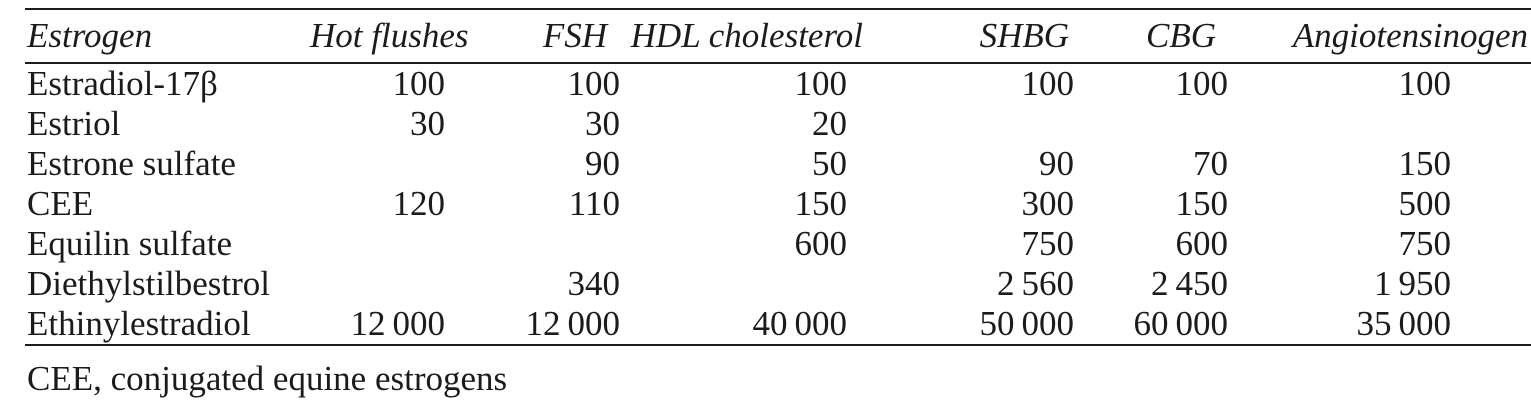 The image size is (1531, 410). What do you see at coordinates (1035, 283) in the screenshot?
I see `cell: 2 560` at bounding box center [1035, 283].